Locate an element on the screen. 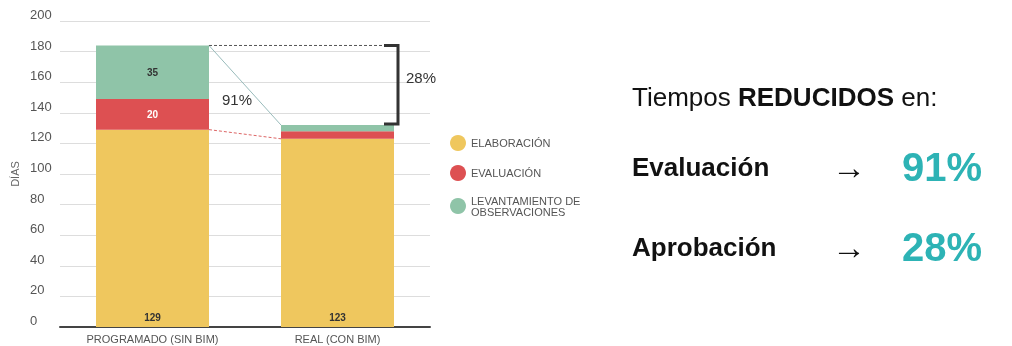 This screenshot has height=346, width=1012. annotation: 91% is located at coordinates (237, 100).